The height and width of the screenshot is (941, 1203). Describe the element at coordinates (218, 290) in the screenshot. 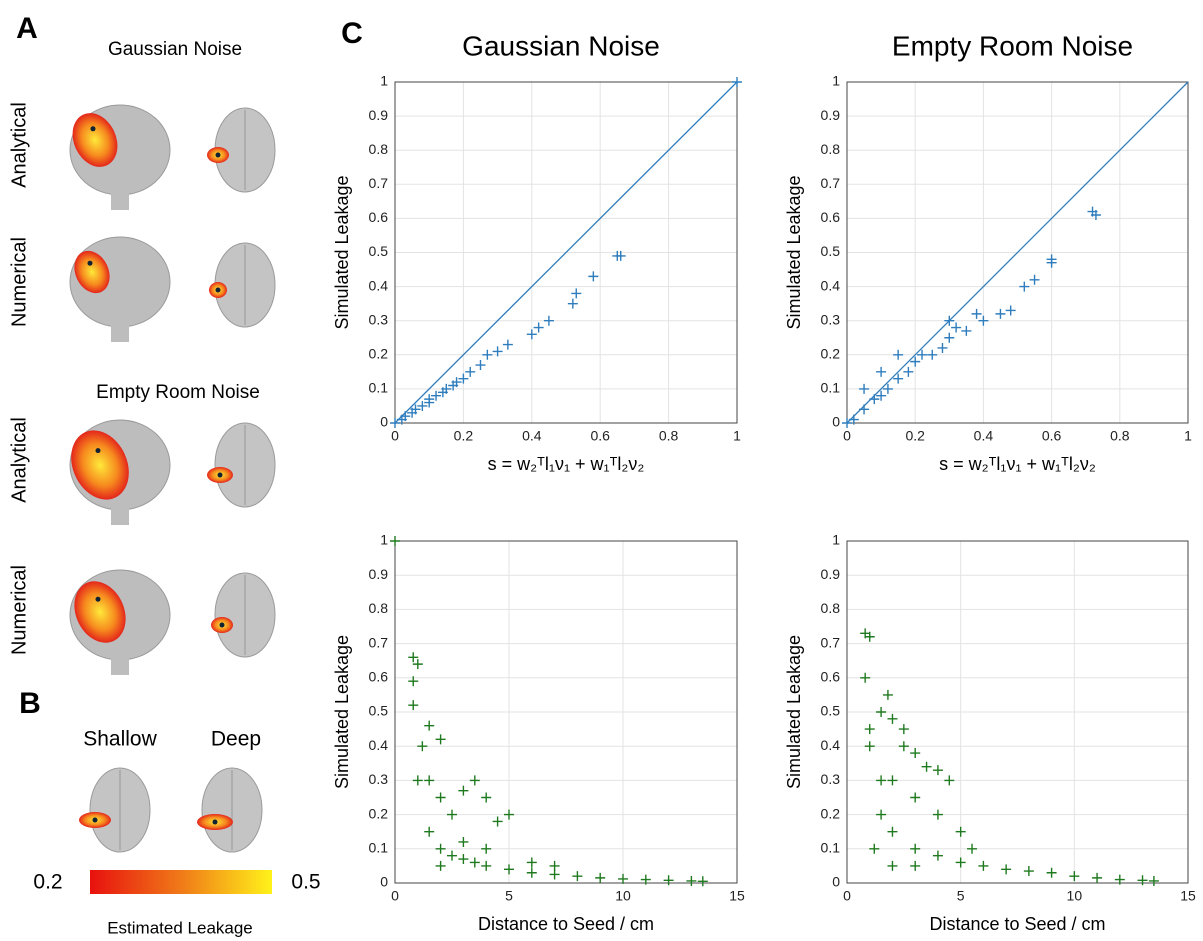

I see `seed` at that location.